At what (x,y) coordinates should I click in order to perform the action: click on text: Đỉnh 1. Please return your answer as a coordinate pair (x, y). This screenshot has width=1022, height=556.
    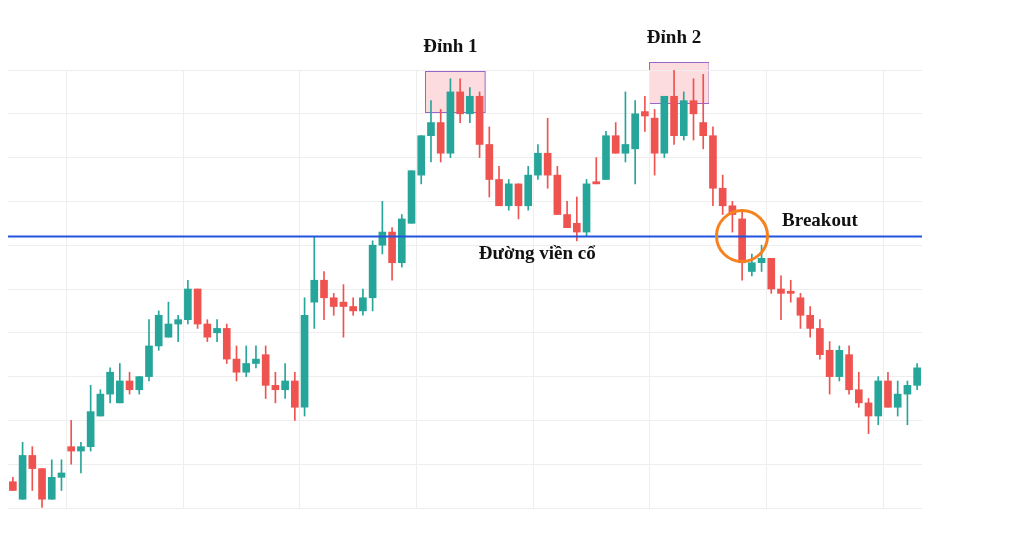
    Looking at the image, I should click on (450, 46).